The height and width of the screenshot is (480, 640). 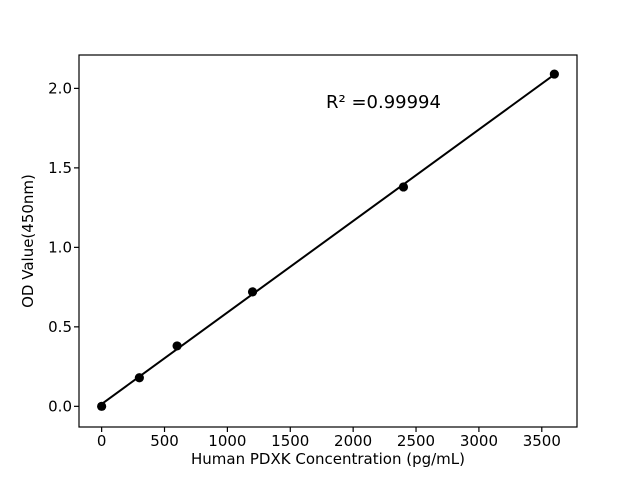 I want to click on x-tick-label: 3000, so click(x=479, y=441).